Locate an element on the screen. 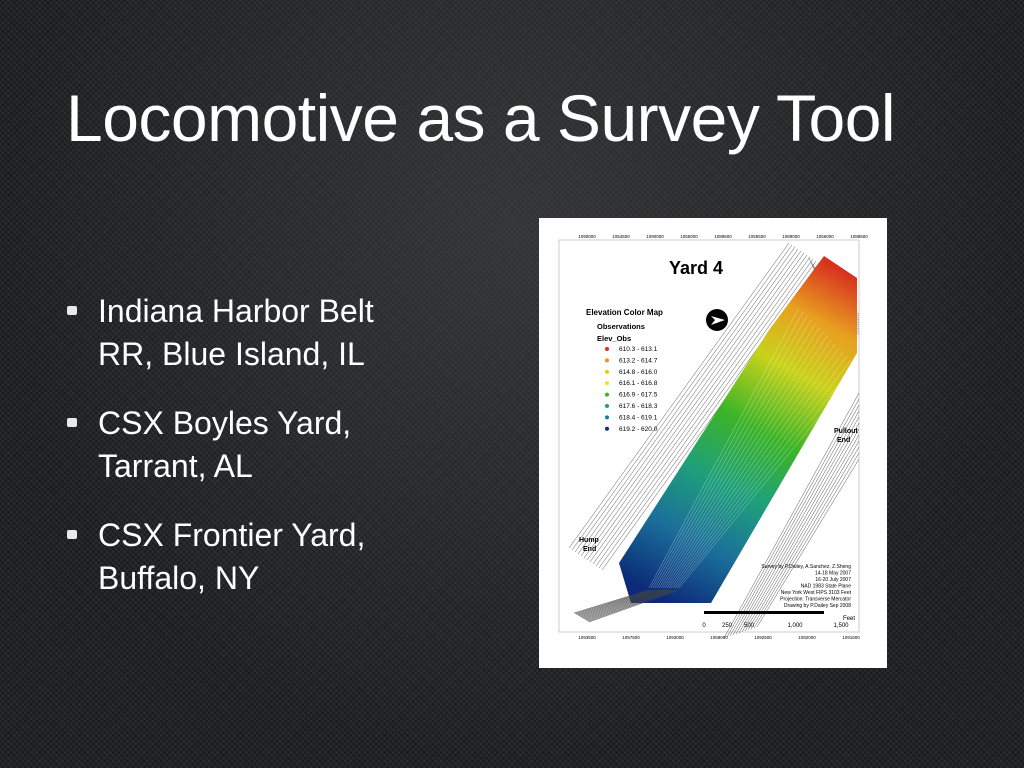  north-arrow-head is located at coordinates (718, 320).